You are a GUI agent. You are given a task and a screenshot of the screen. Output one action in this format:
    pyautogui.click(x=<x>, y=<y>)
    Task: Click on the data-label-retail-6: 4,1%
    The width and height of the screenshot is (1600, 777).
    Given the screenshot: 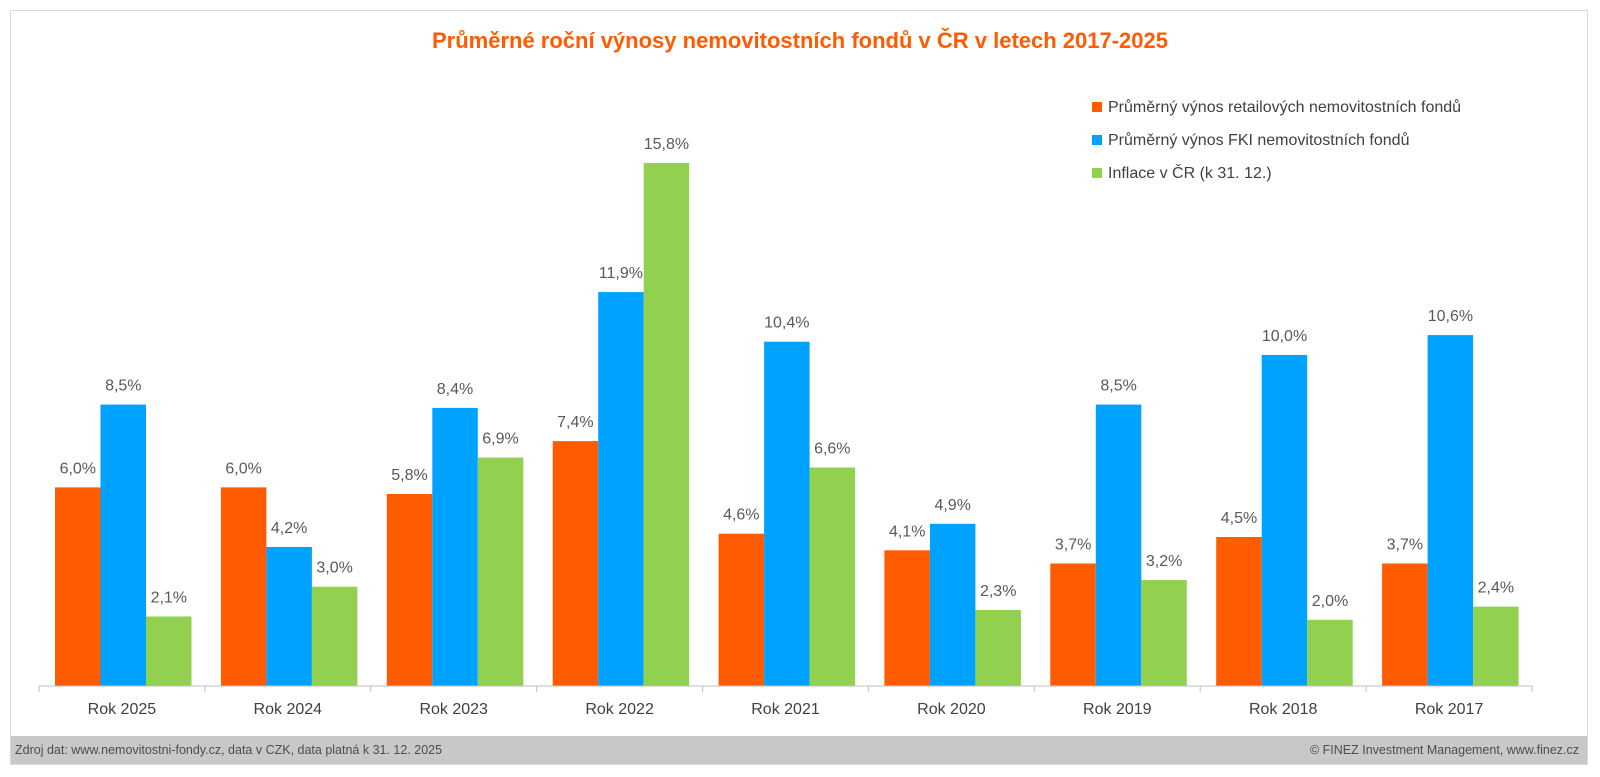 What is the action you would take?
    pyautogui.click(x=907, y=531)
    